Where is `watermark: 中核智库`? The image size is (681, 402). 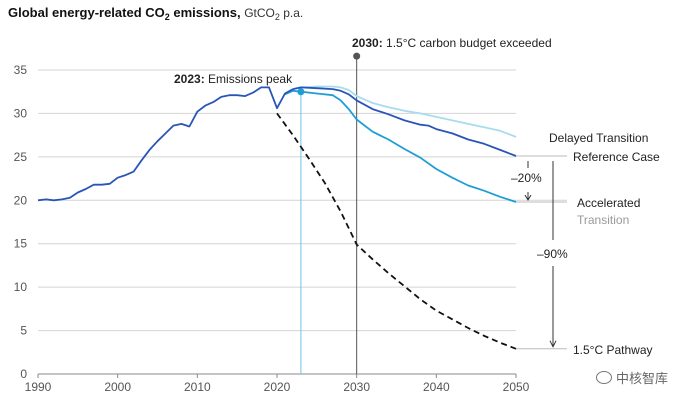
watermark: 中核智库 is located at coordinates (632, 377).